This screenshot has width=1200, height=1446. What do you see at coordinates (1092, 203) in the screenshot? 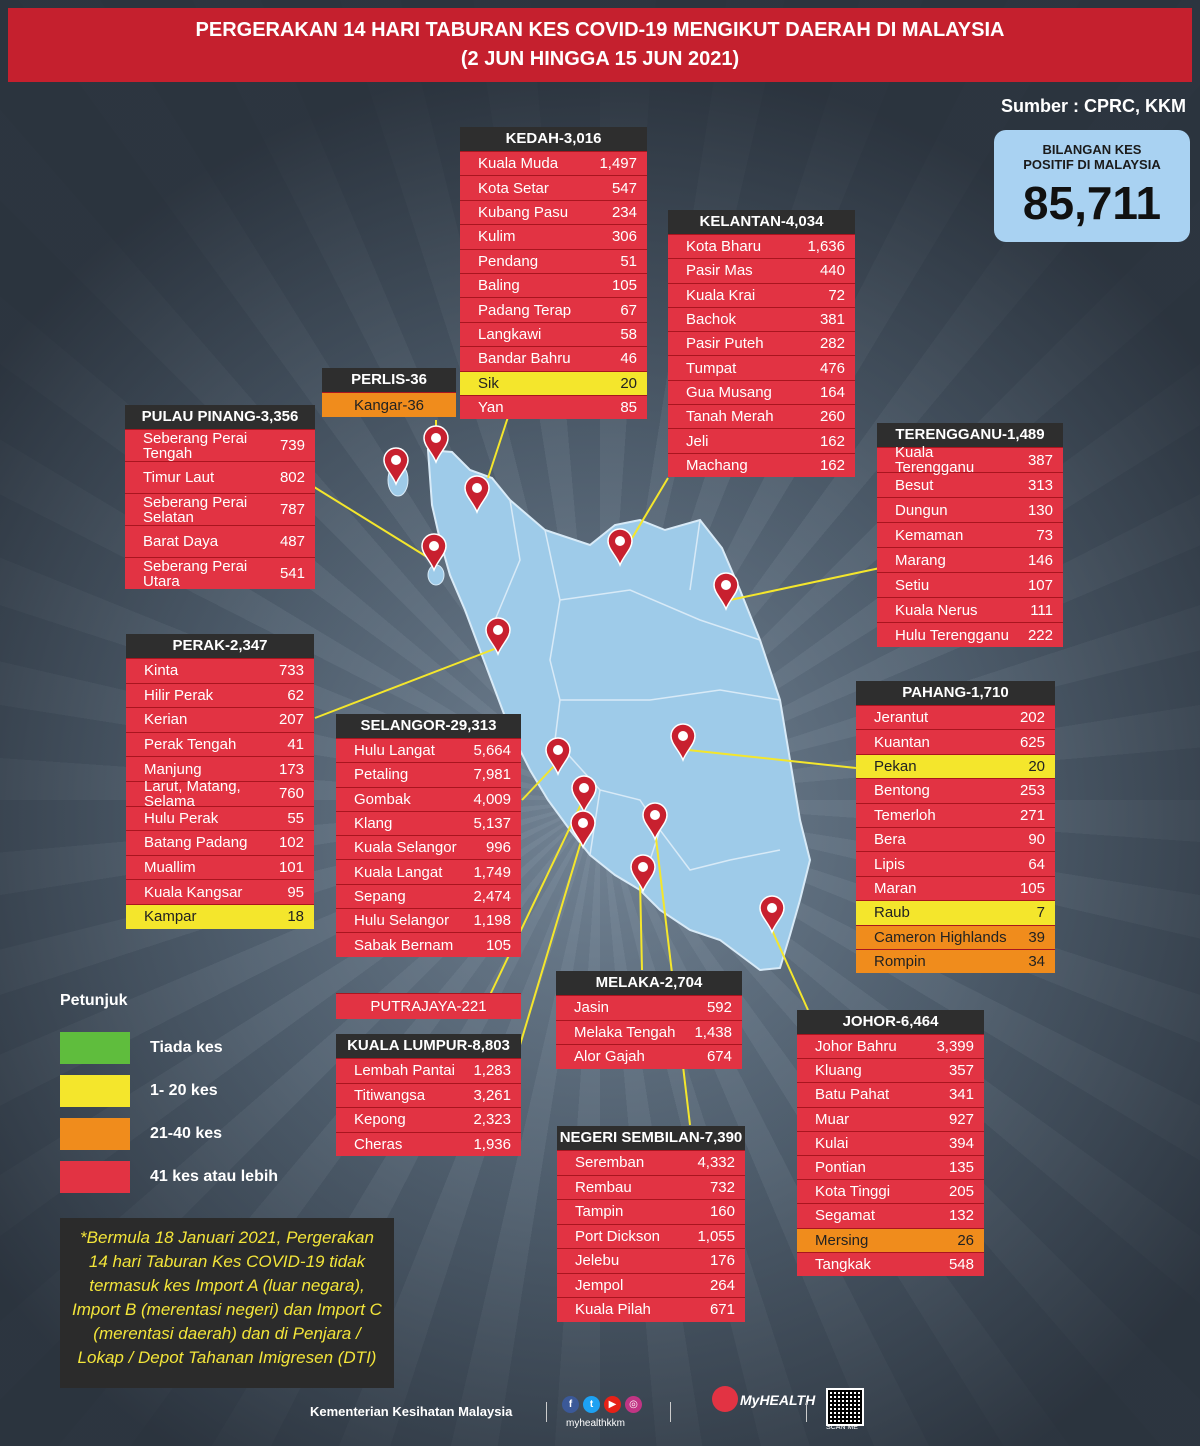
I see `total-cases-value: 85,711` at bounding box center [1092, 203].